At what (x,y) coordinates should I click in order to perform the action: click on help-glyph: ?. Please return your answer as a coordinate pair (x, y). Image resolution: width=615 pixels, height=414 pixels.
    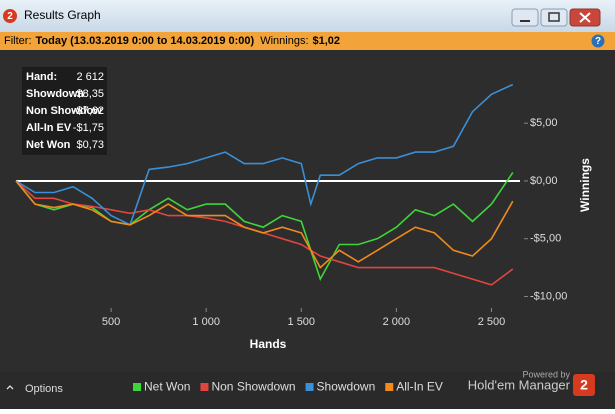
    Looking at the image, I should click on (598, 41).